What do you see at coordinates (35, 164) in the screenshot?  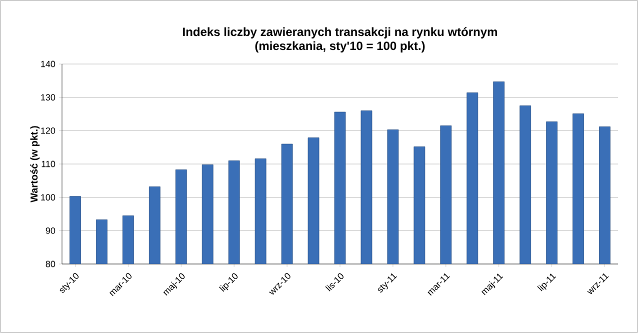 I see `y-axis-title: Wartość (w pkt.)` at bounding box center [35, 164].